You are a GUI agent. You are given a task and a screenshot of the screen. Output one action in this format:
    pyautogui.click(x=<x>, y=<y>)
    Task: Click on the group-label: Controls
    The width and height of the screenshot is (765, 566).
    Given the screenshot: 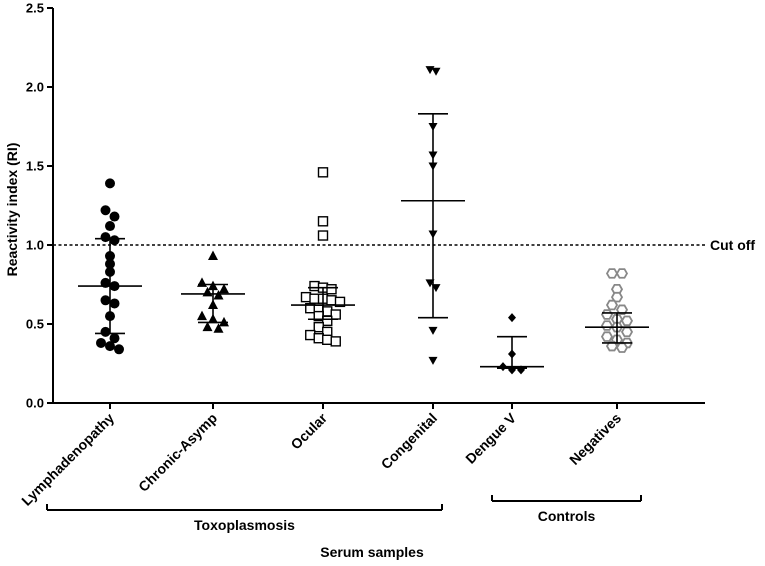 What is the action you would take?
    pyautogui.click(x=567, y=516)
    